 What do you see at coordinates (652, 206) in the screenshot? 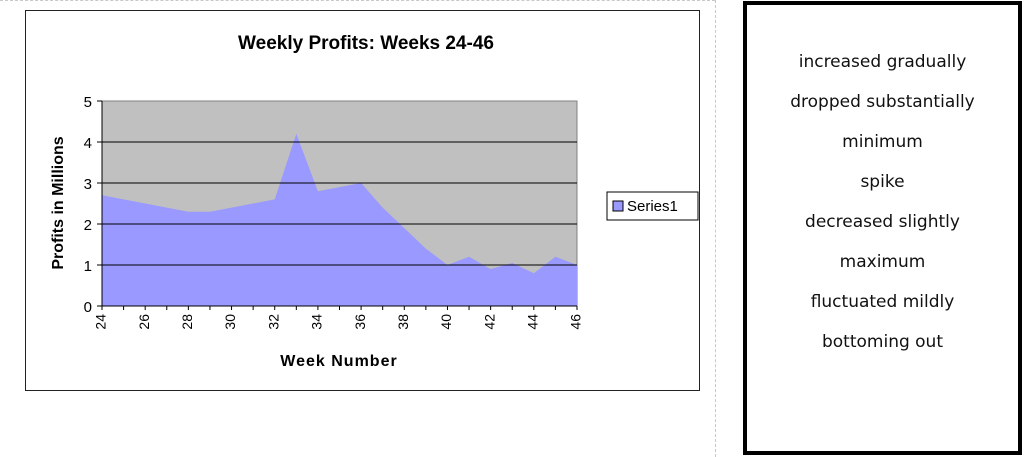
I see `legend-label-series1: Series1` at bounding box center [652, 206].